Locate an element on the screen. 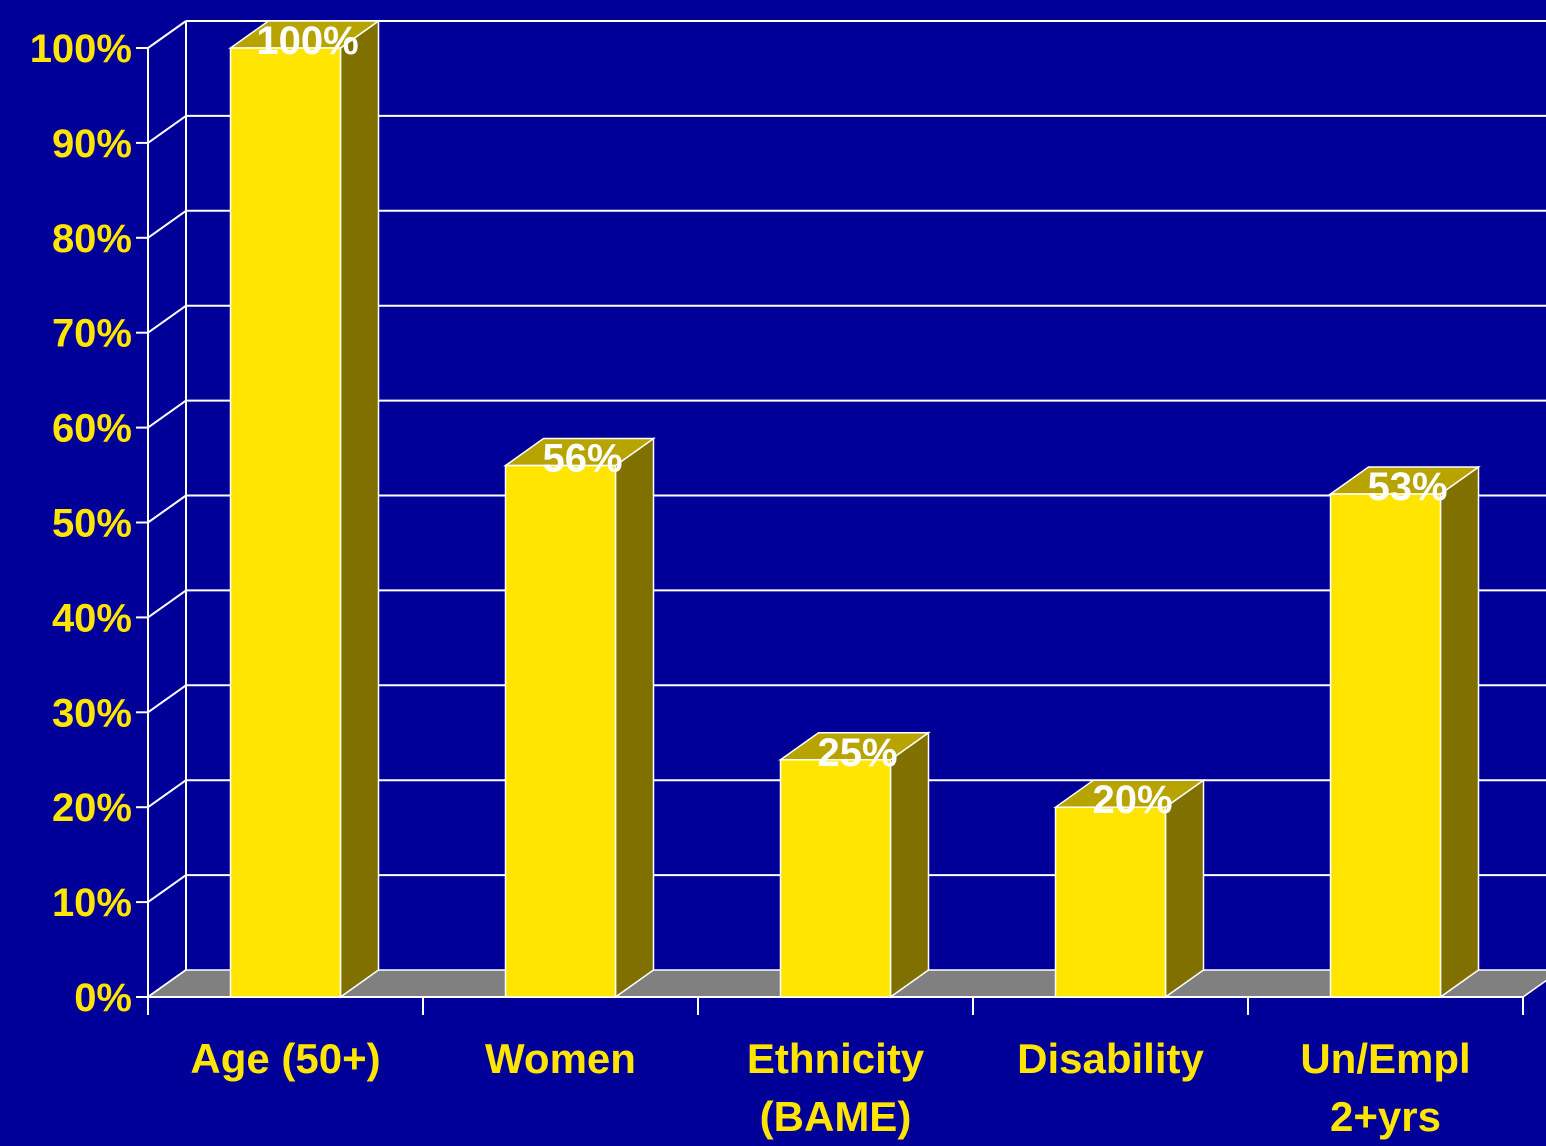 This screenshot has width=1546, height=1146. x-category-label: 2+yrs is located at coordinates (1385, 1116).